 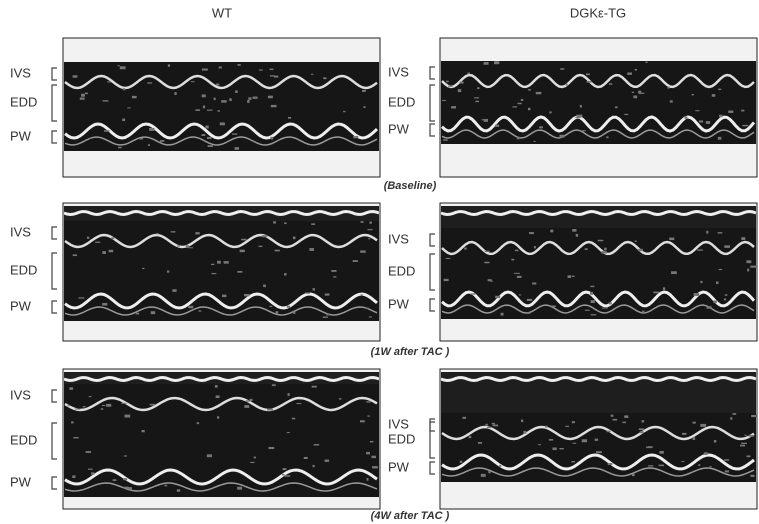 I want to click on panel-label: EDD, so click(x=401, y=270).